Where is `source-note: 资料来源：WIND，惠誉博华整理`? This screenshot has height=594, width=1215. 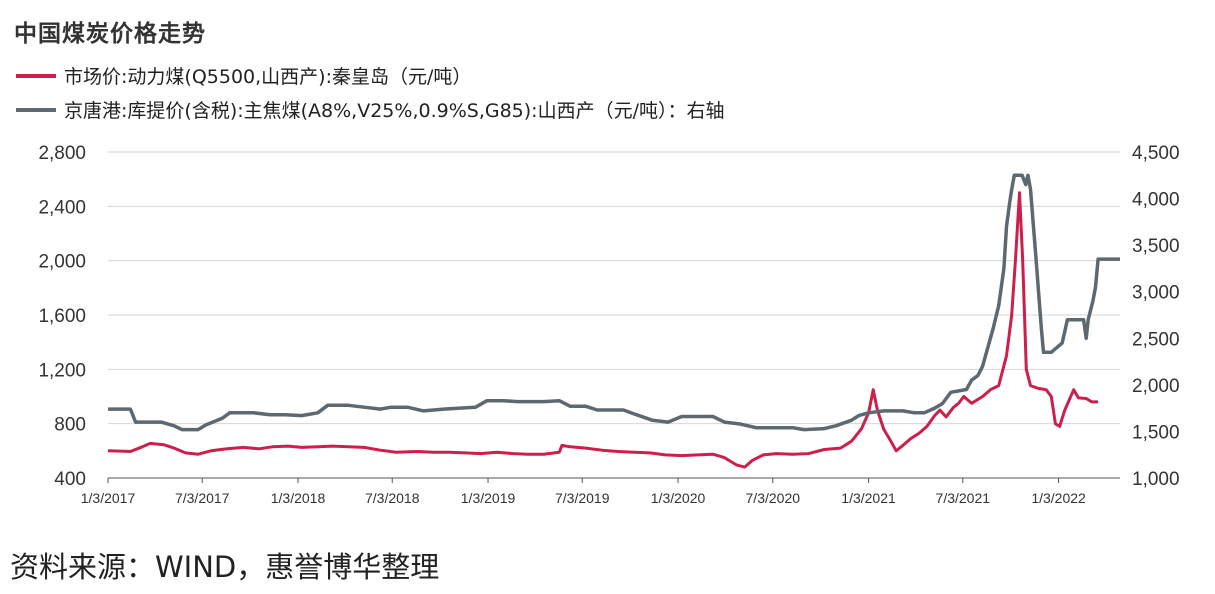
source-note: 资料来源：WIND，惠誉博华整理 is located at coordinates (225, 567).